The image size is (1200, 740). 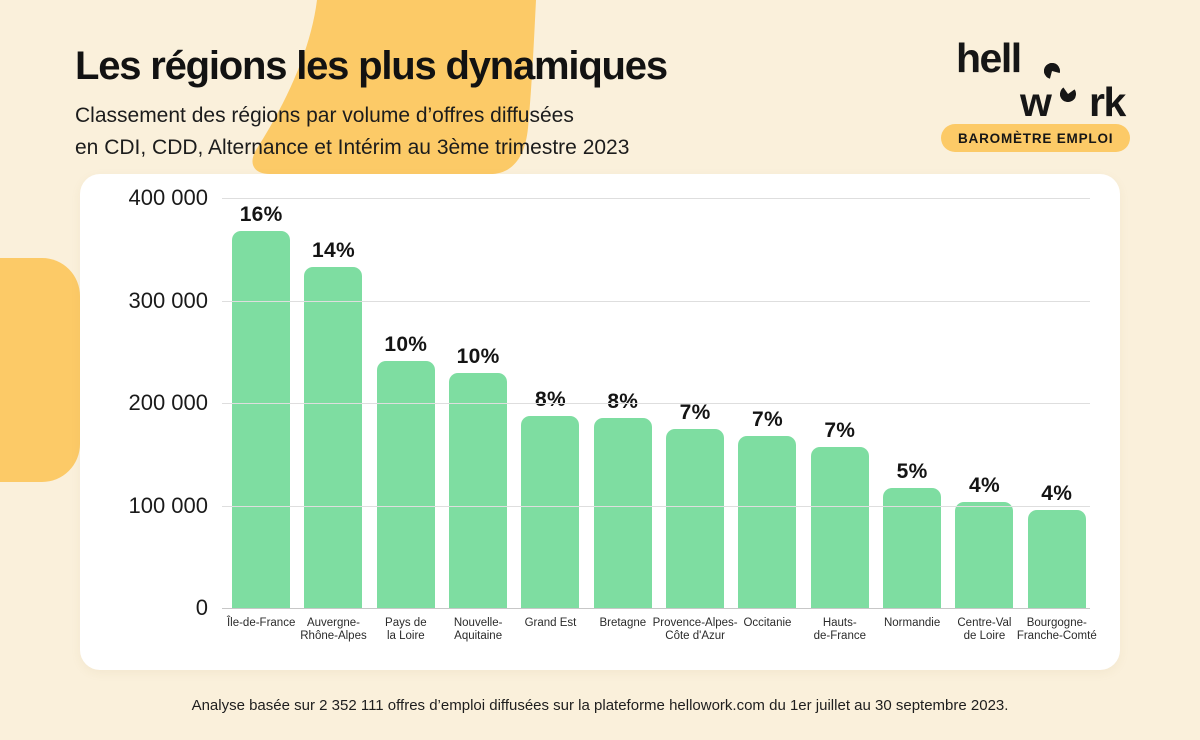 I want to click on bar-column: 14% Auvergne- Rhône-Alpes, so click(x=333, y=420).